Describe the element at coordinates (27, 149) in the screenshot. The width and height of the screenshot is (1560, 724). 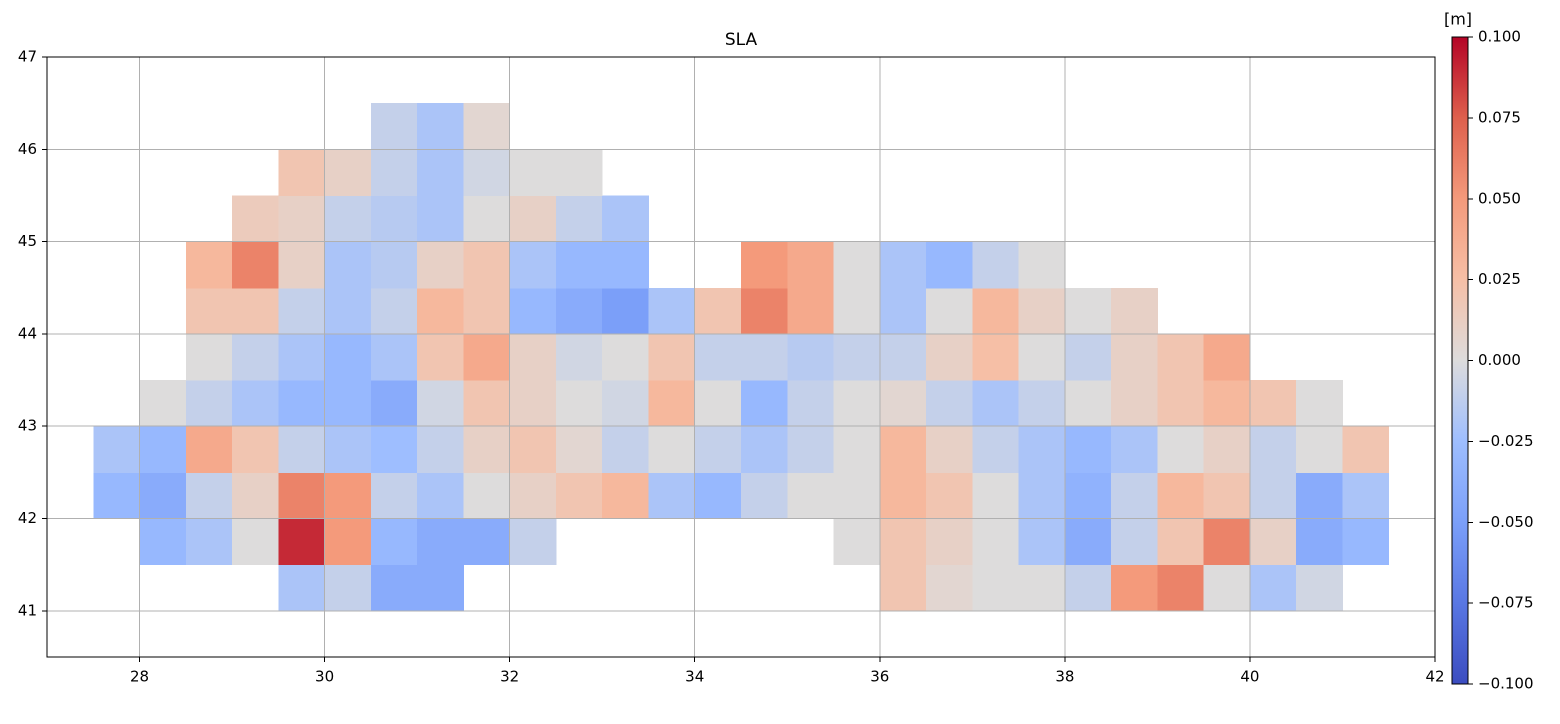
I see `y-tick-label: 46` at that location.